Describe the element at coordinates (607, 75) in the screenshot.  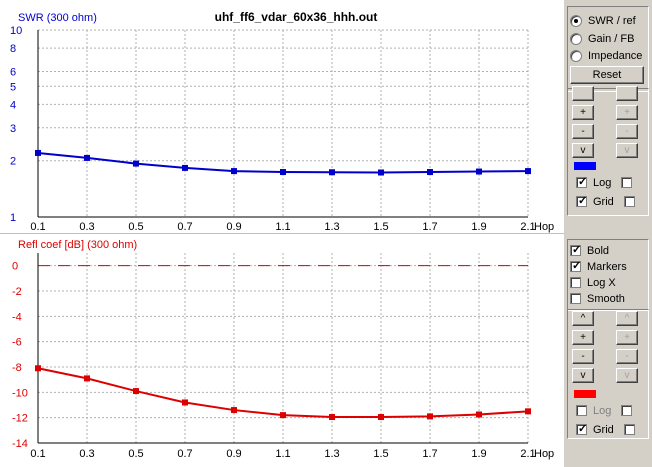
I see `reset-button: Reset` at that location.